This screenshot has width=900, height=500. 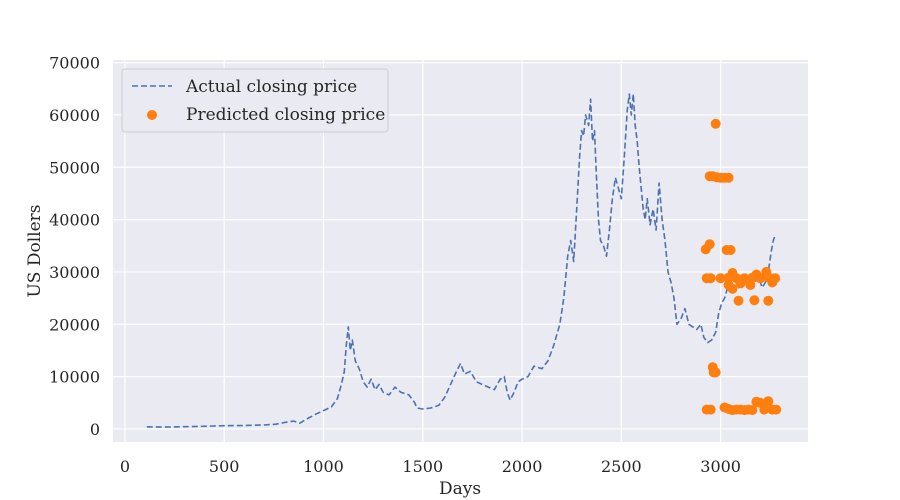 I want to click on x-tick-label: 1500, so click(x=422, y=466).